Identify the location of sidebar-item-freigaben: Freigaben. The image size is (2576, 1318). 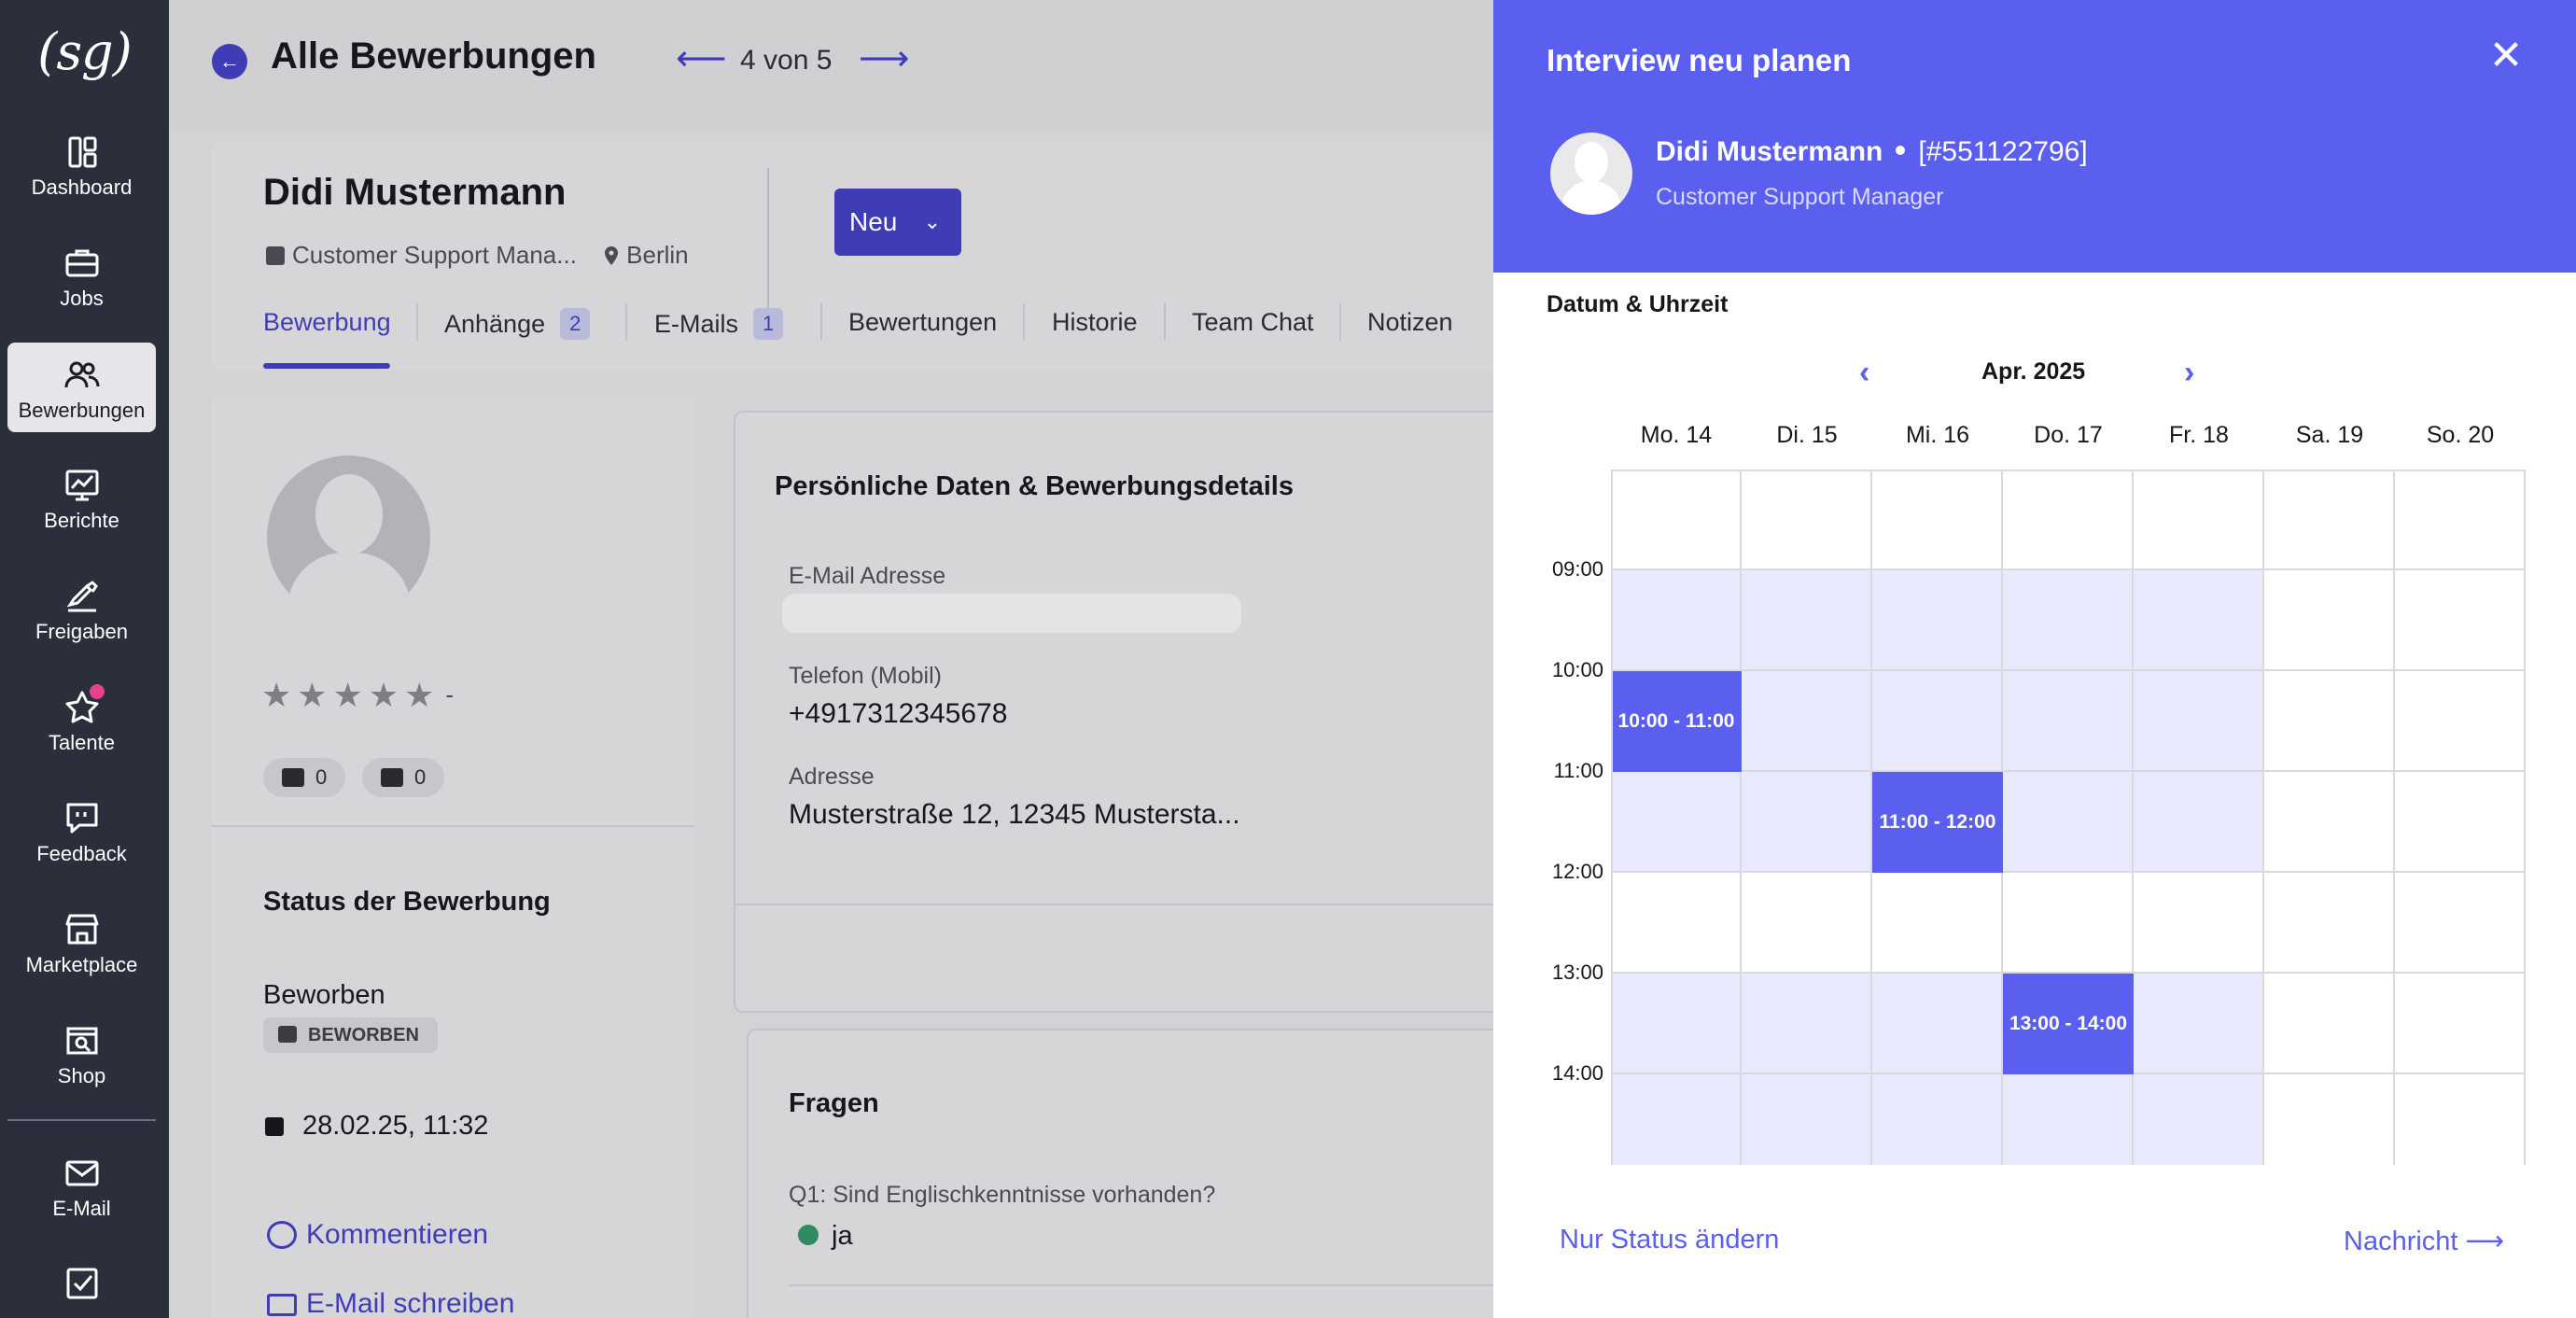
(81, 608).